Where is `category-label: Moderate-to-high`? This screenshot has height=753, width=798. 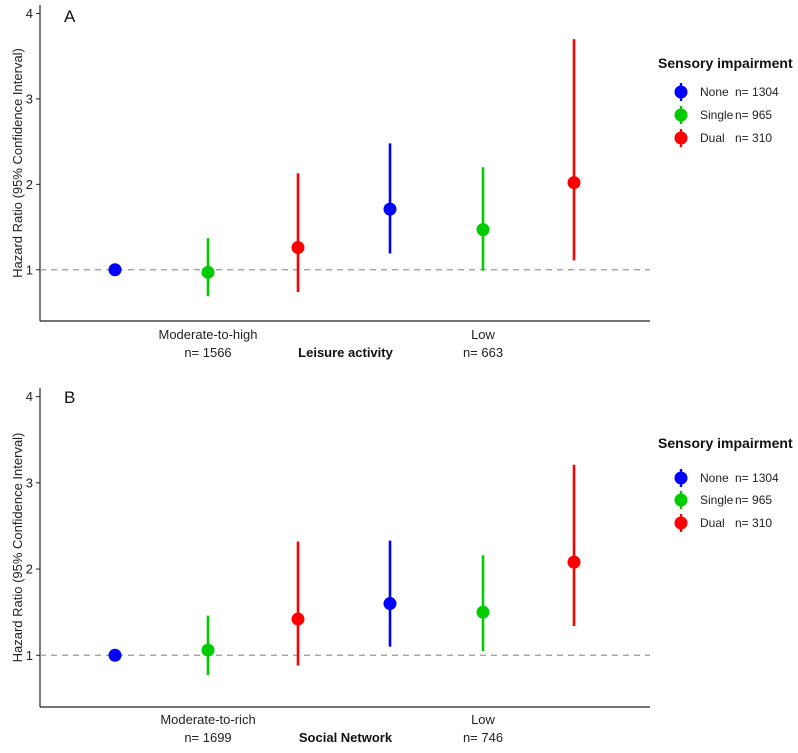
category-label: Moderate-to-high is located at coordinates (208, 334).